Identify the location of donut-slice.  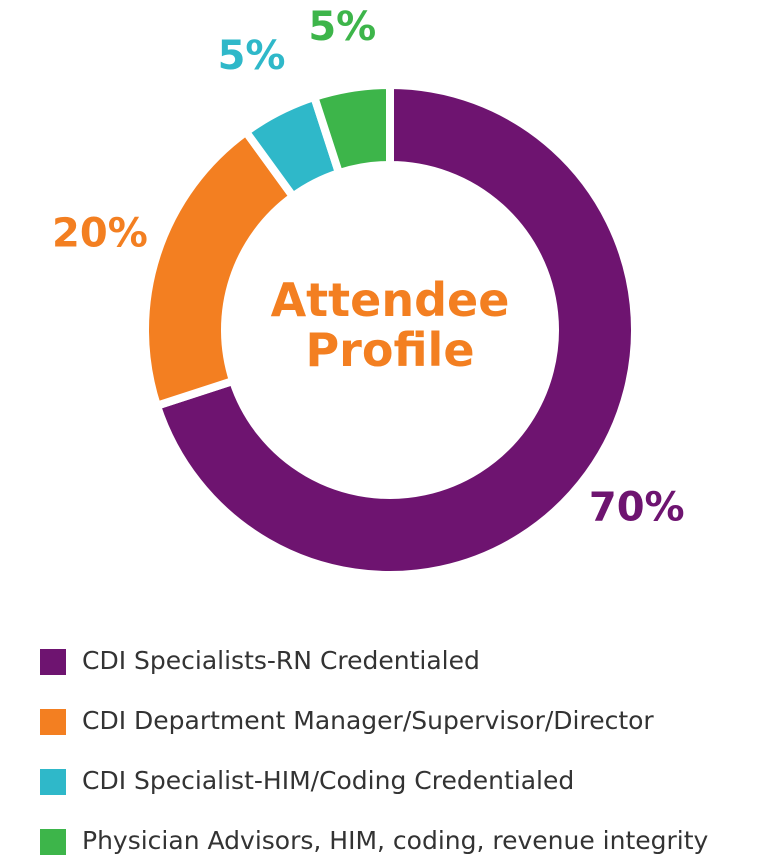
(351, 129).